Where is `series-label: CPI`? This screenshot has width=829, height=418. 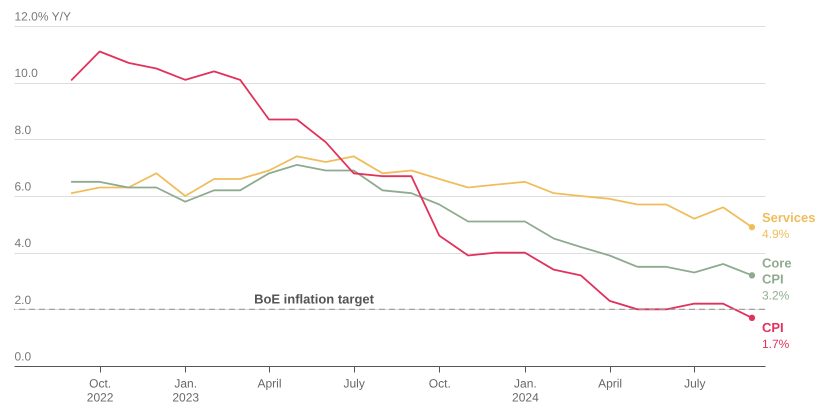 series-label: CPI is located at coordinates (773, 327).